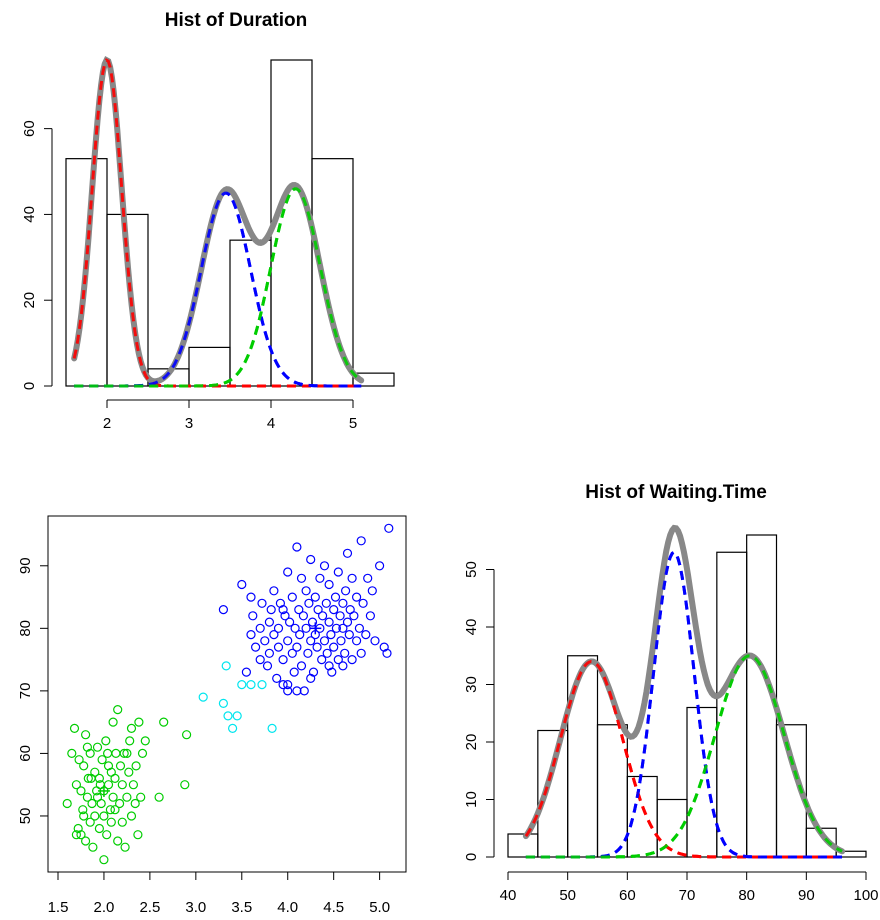 Image resolution: width=880 pixels, height=920 pixels. What do you see at coordinates (471, 569) in the screenshot?
I see `y-tick-label: 50` at bounding box center [471, 569].